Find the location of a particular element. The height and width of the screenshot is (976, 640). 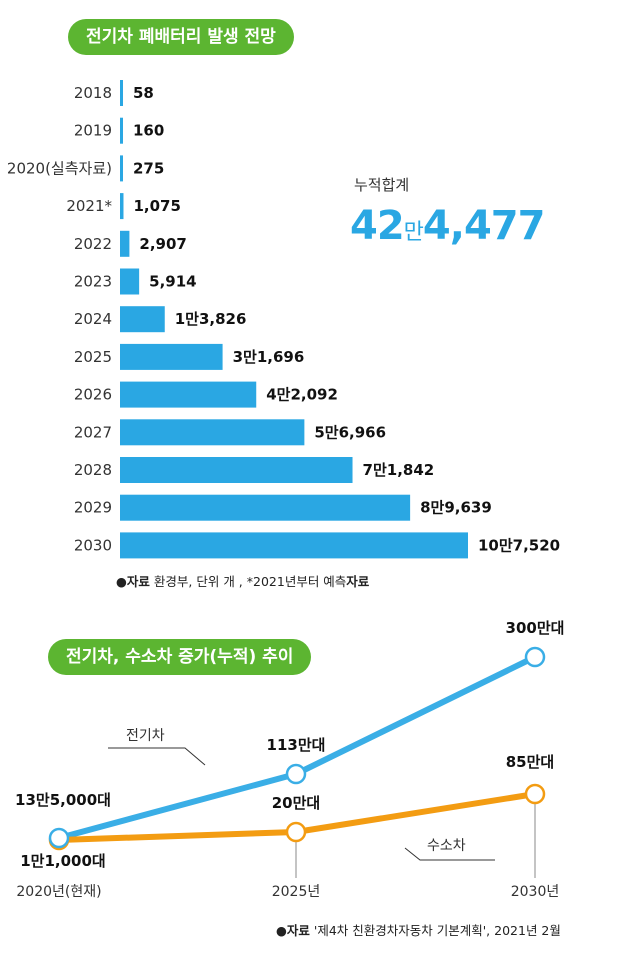

chart1-source: ●자료 환경부, 단위 개 , *2021년부터 예측자료 is located at coordinates (243, 581).